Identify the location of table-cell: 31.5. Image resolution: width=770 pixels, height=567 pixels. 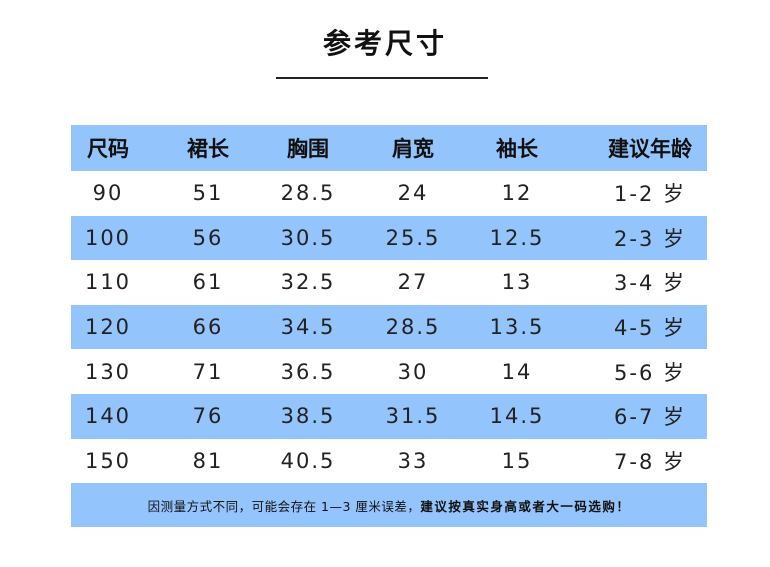
(413, 416).